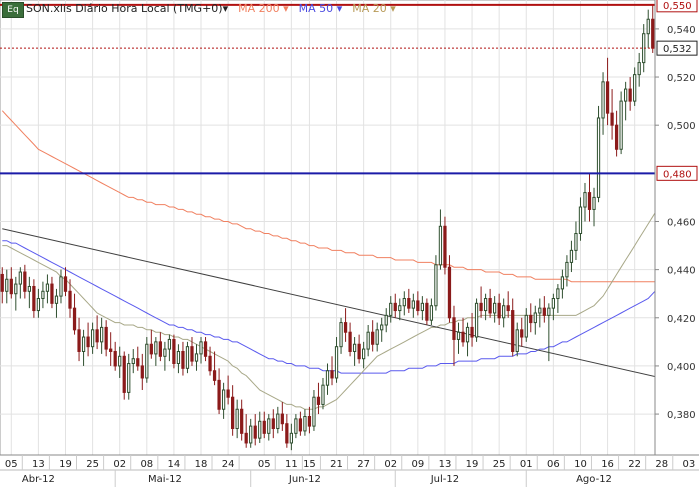 The width and height of the screenshot is (699, 487). I want to click on month-label: Jun-12, so click(304, 479).